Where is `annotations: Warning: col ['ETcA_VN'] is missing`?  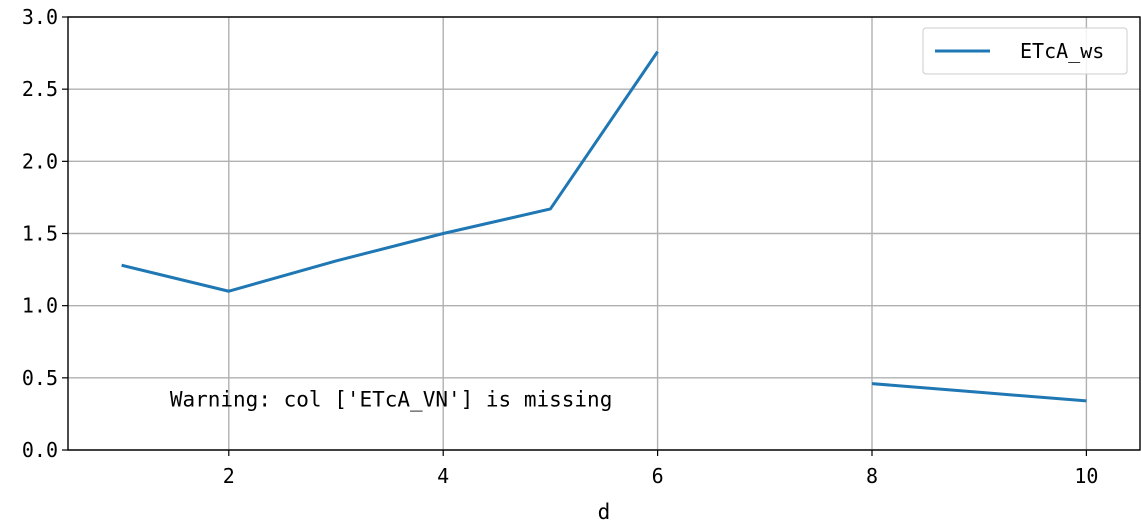 annotations: Warning: col ['ETcA_VN'] is missing is located at coordinates (391, 400).